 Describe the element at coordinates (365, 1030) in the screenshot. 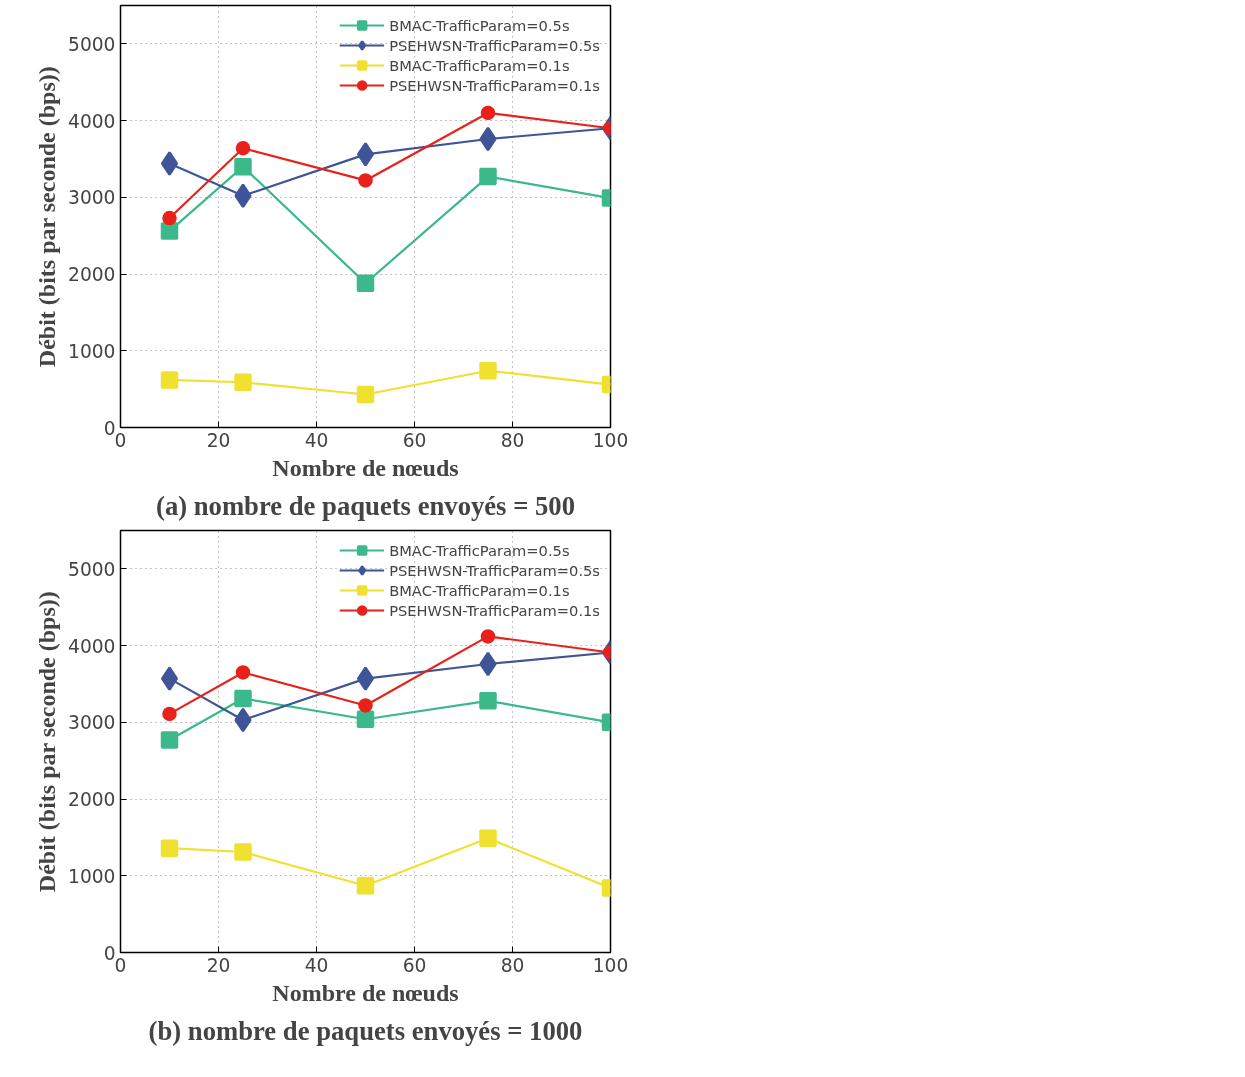

I see `text: (b) nombre de paquets envoyés = 1000` at that location.